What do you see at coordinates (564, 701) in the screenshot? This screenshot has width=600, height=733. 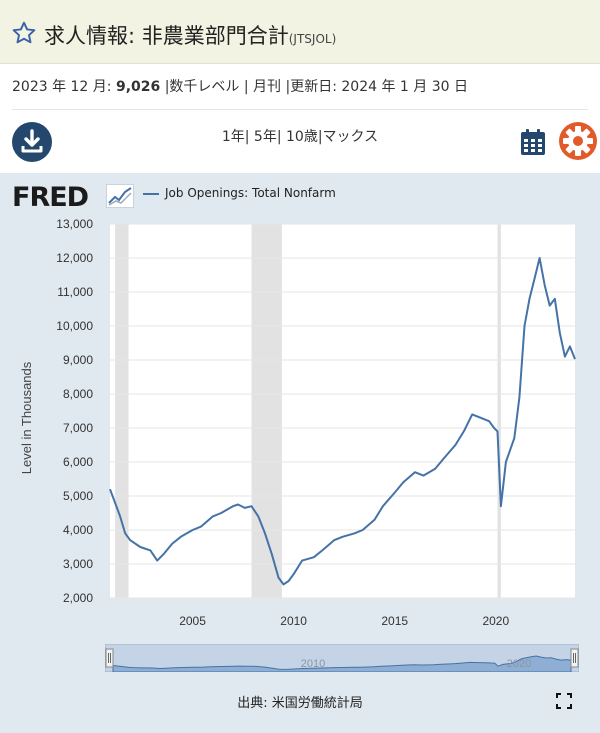 I see `expand-icon` at bounding box center [564, 701].